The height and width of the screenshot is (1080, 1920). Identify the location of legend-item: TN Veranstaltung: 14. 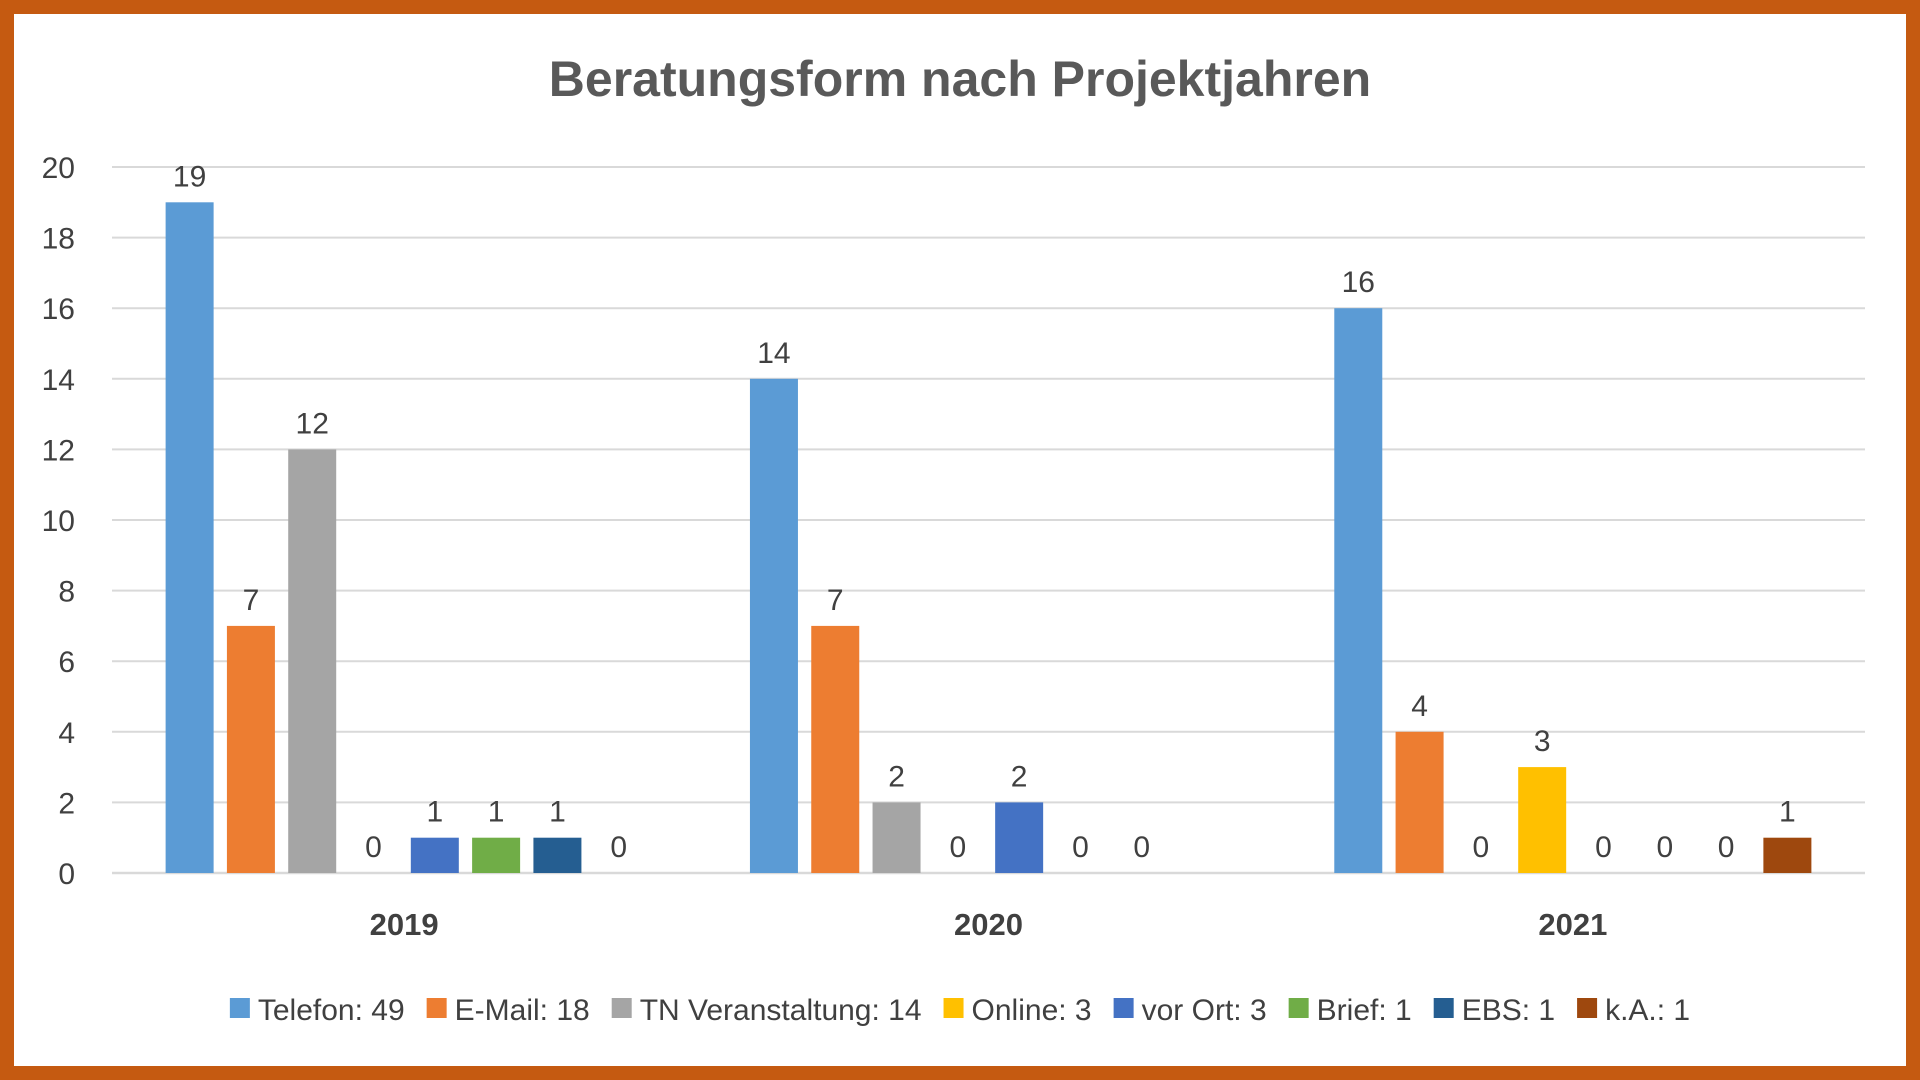
(766, 1010).